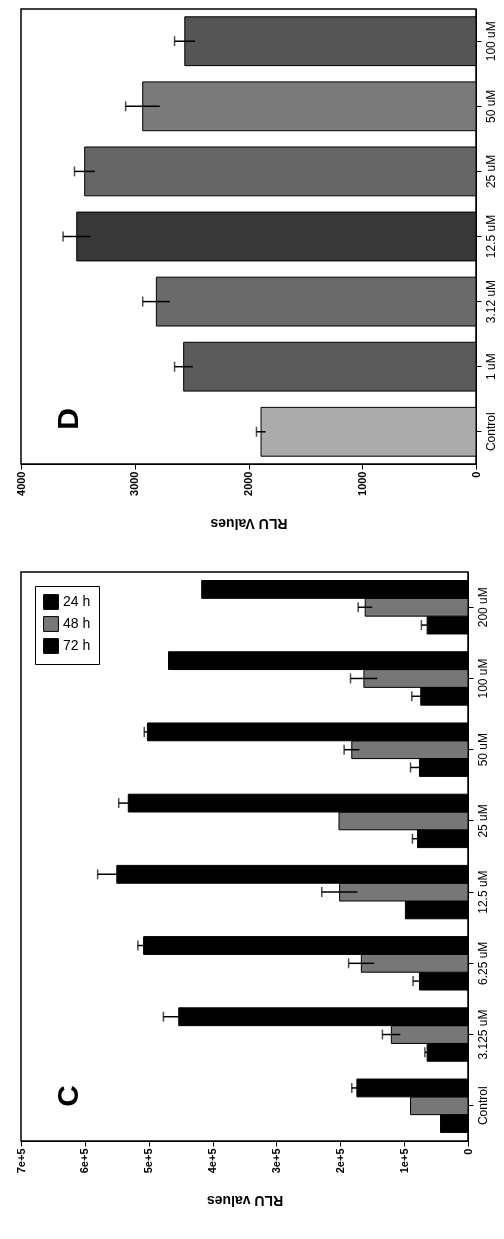 The image size is (504, 1239). I want to click on x-tick-label: 5e+5, so click(148, 1161).